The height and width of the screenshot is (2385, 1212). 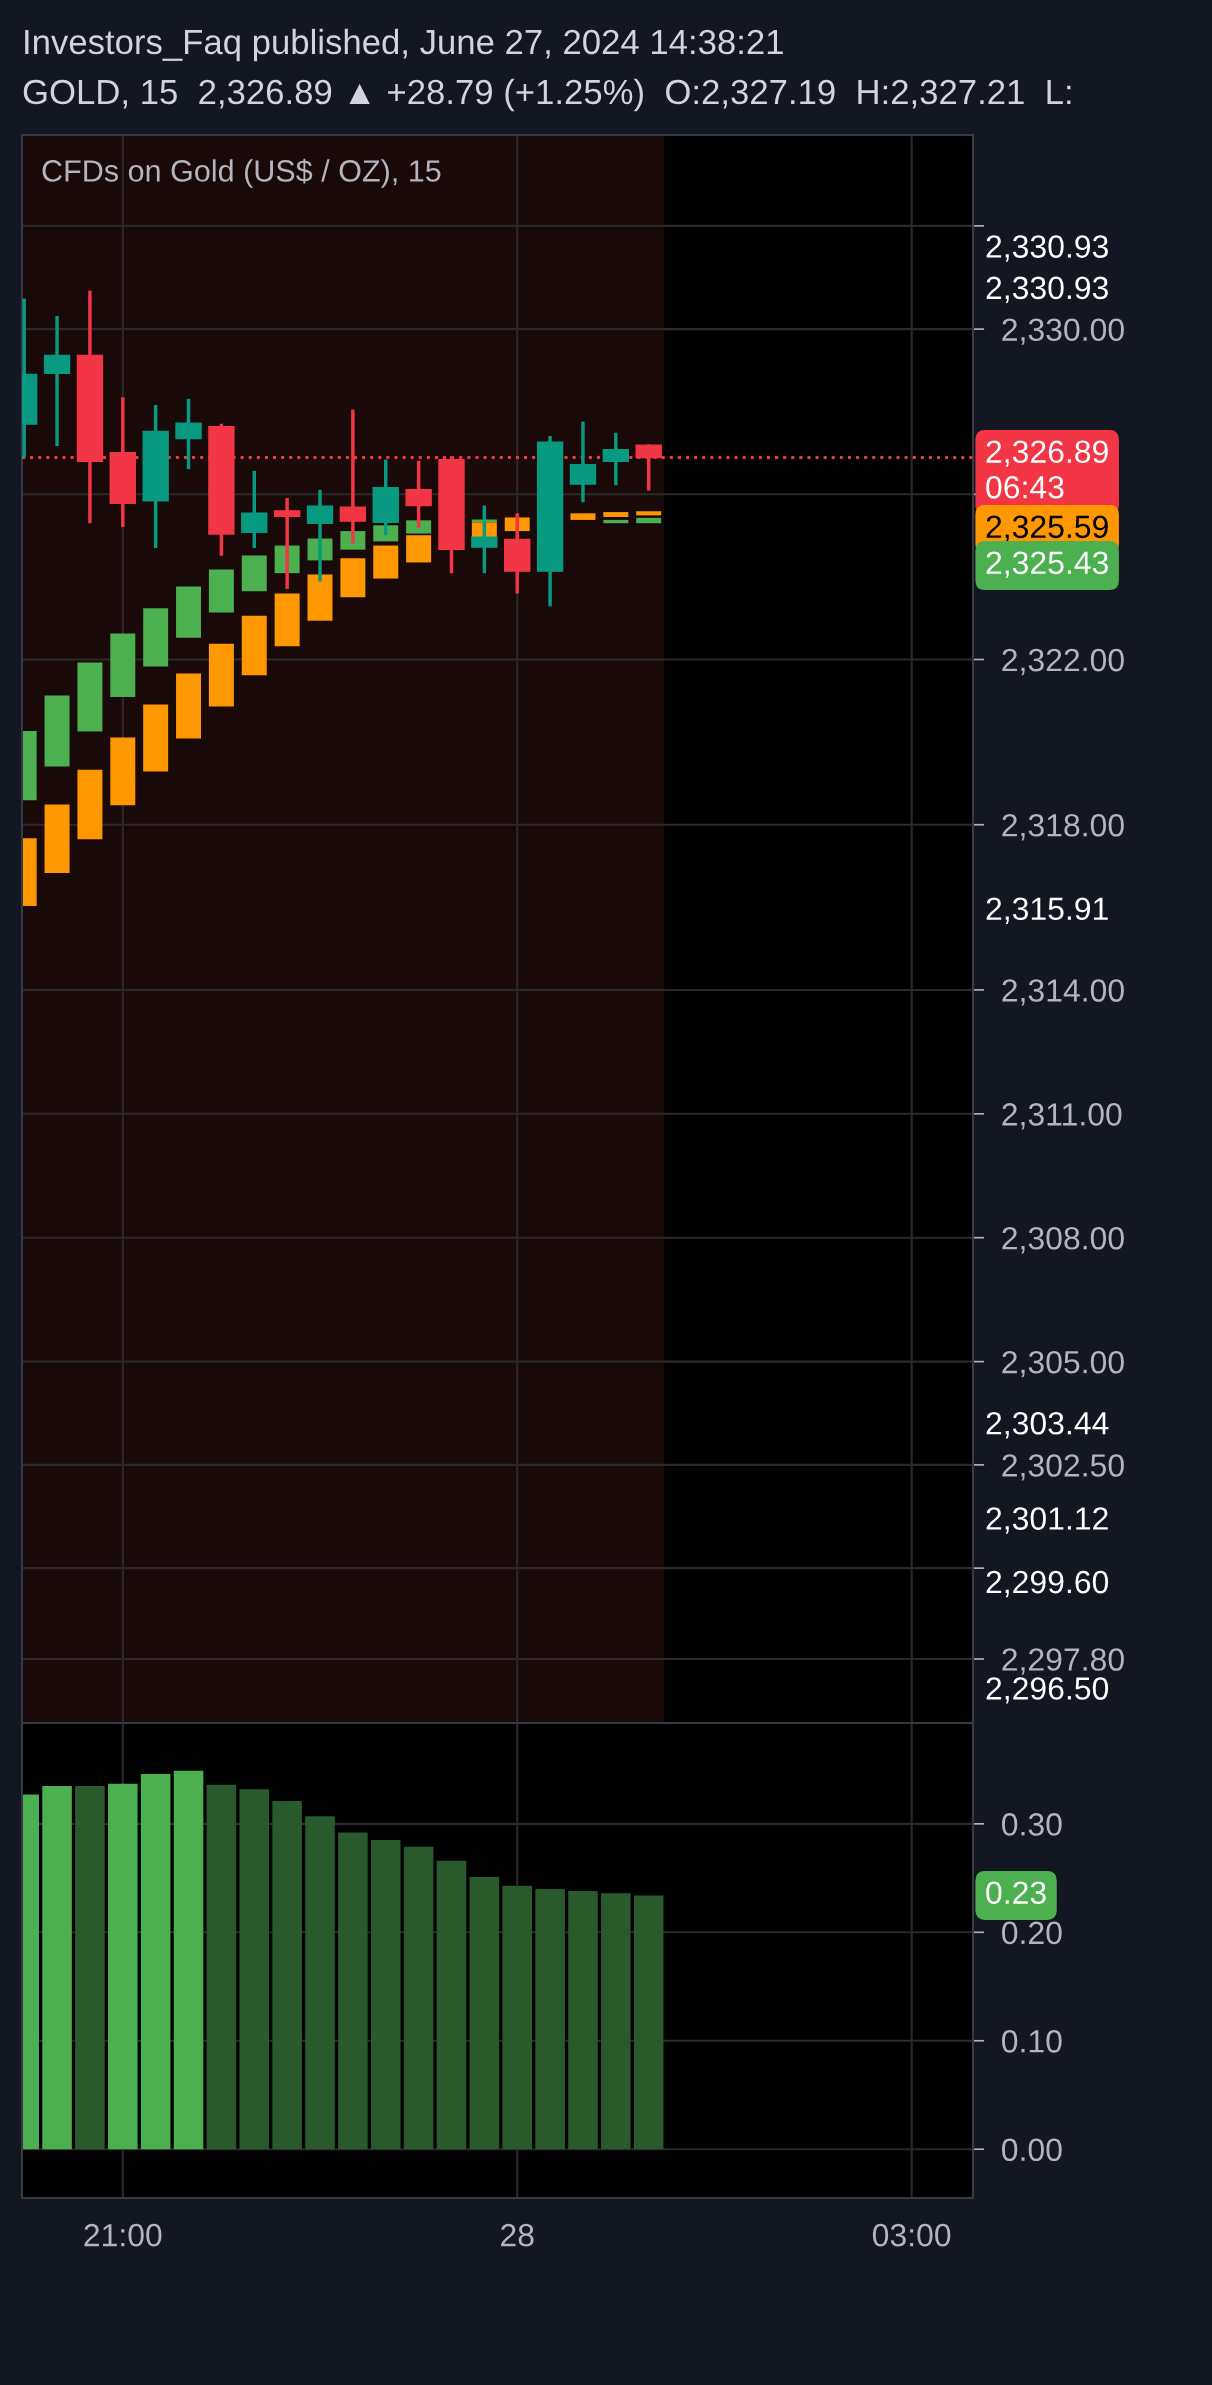 I want to click on text: 2,303.44, so click(x=1047, y=1425).